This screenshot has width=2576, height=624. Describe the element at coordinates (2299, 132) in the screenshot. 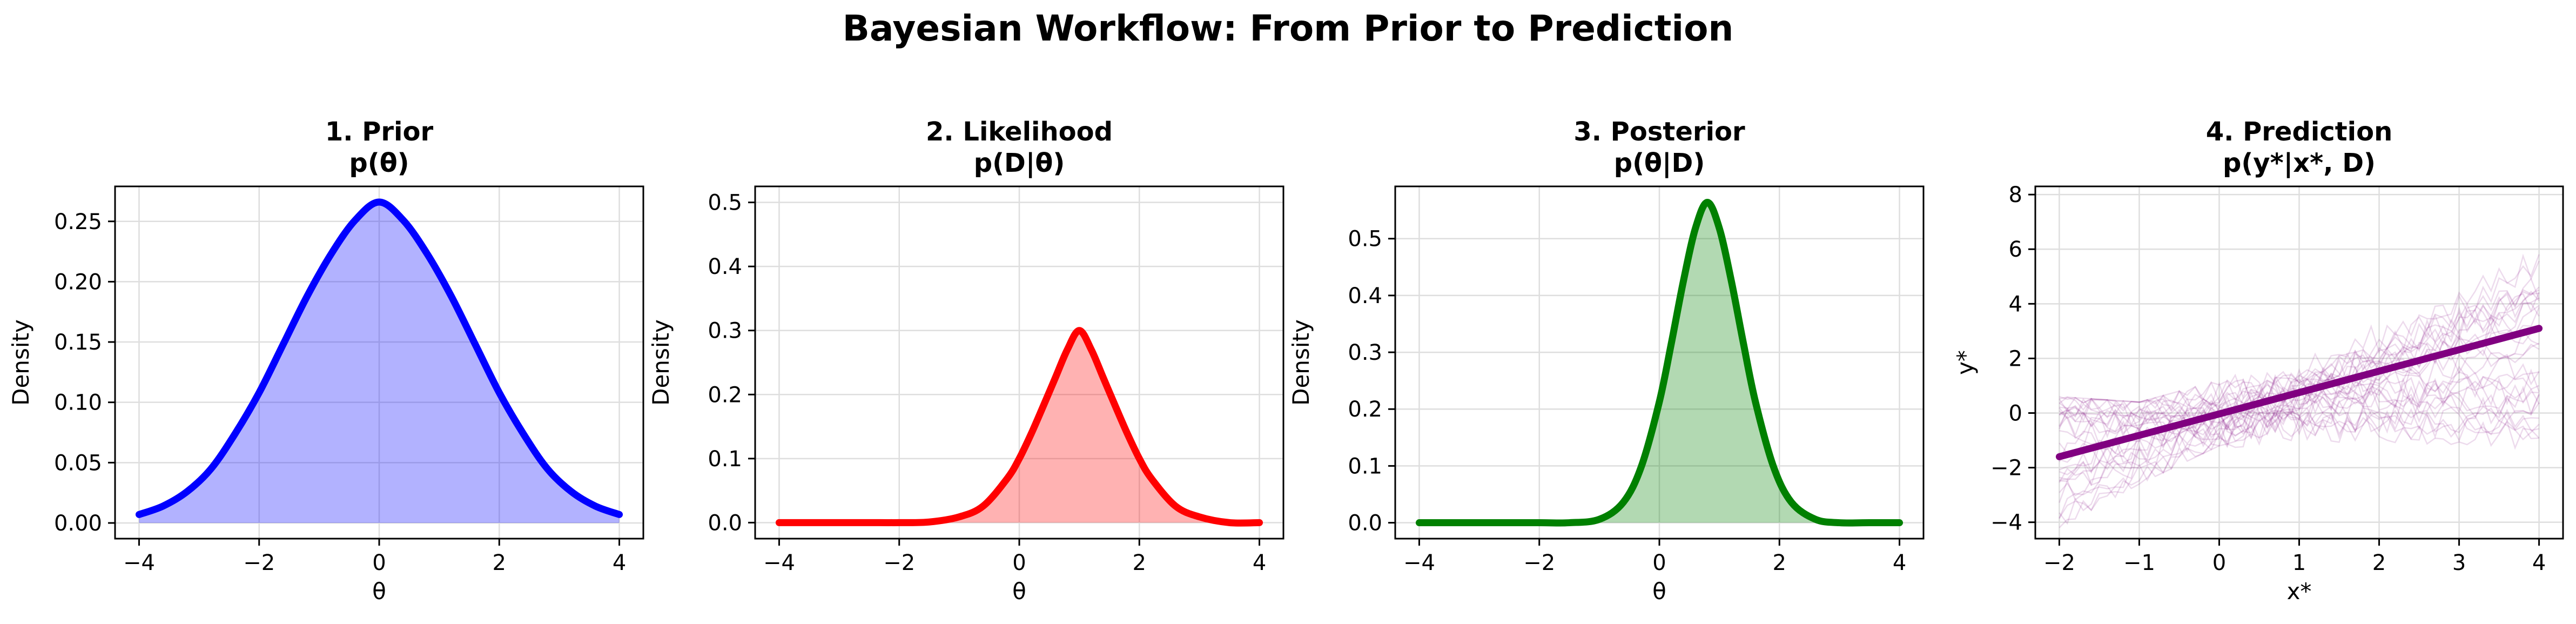

I see `chart-title: 4. Prediction` at that location.